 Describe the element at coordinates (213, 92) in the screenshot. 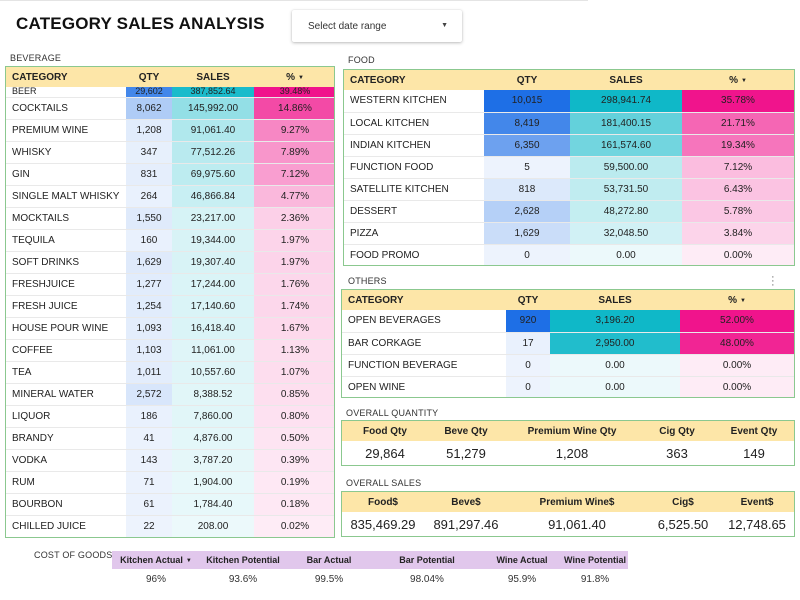

I see `sales-cell: 387,852.64` at that location.